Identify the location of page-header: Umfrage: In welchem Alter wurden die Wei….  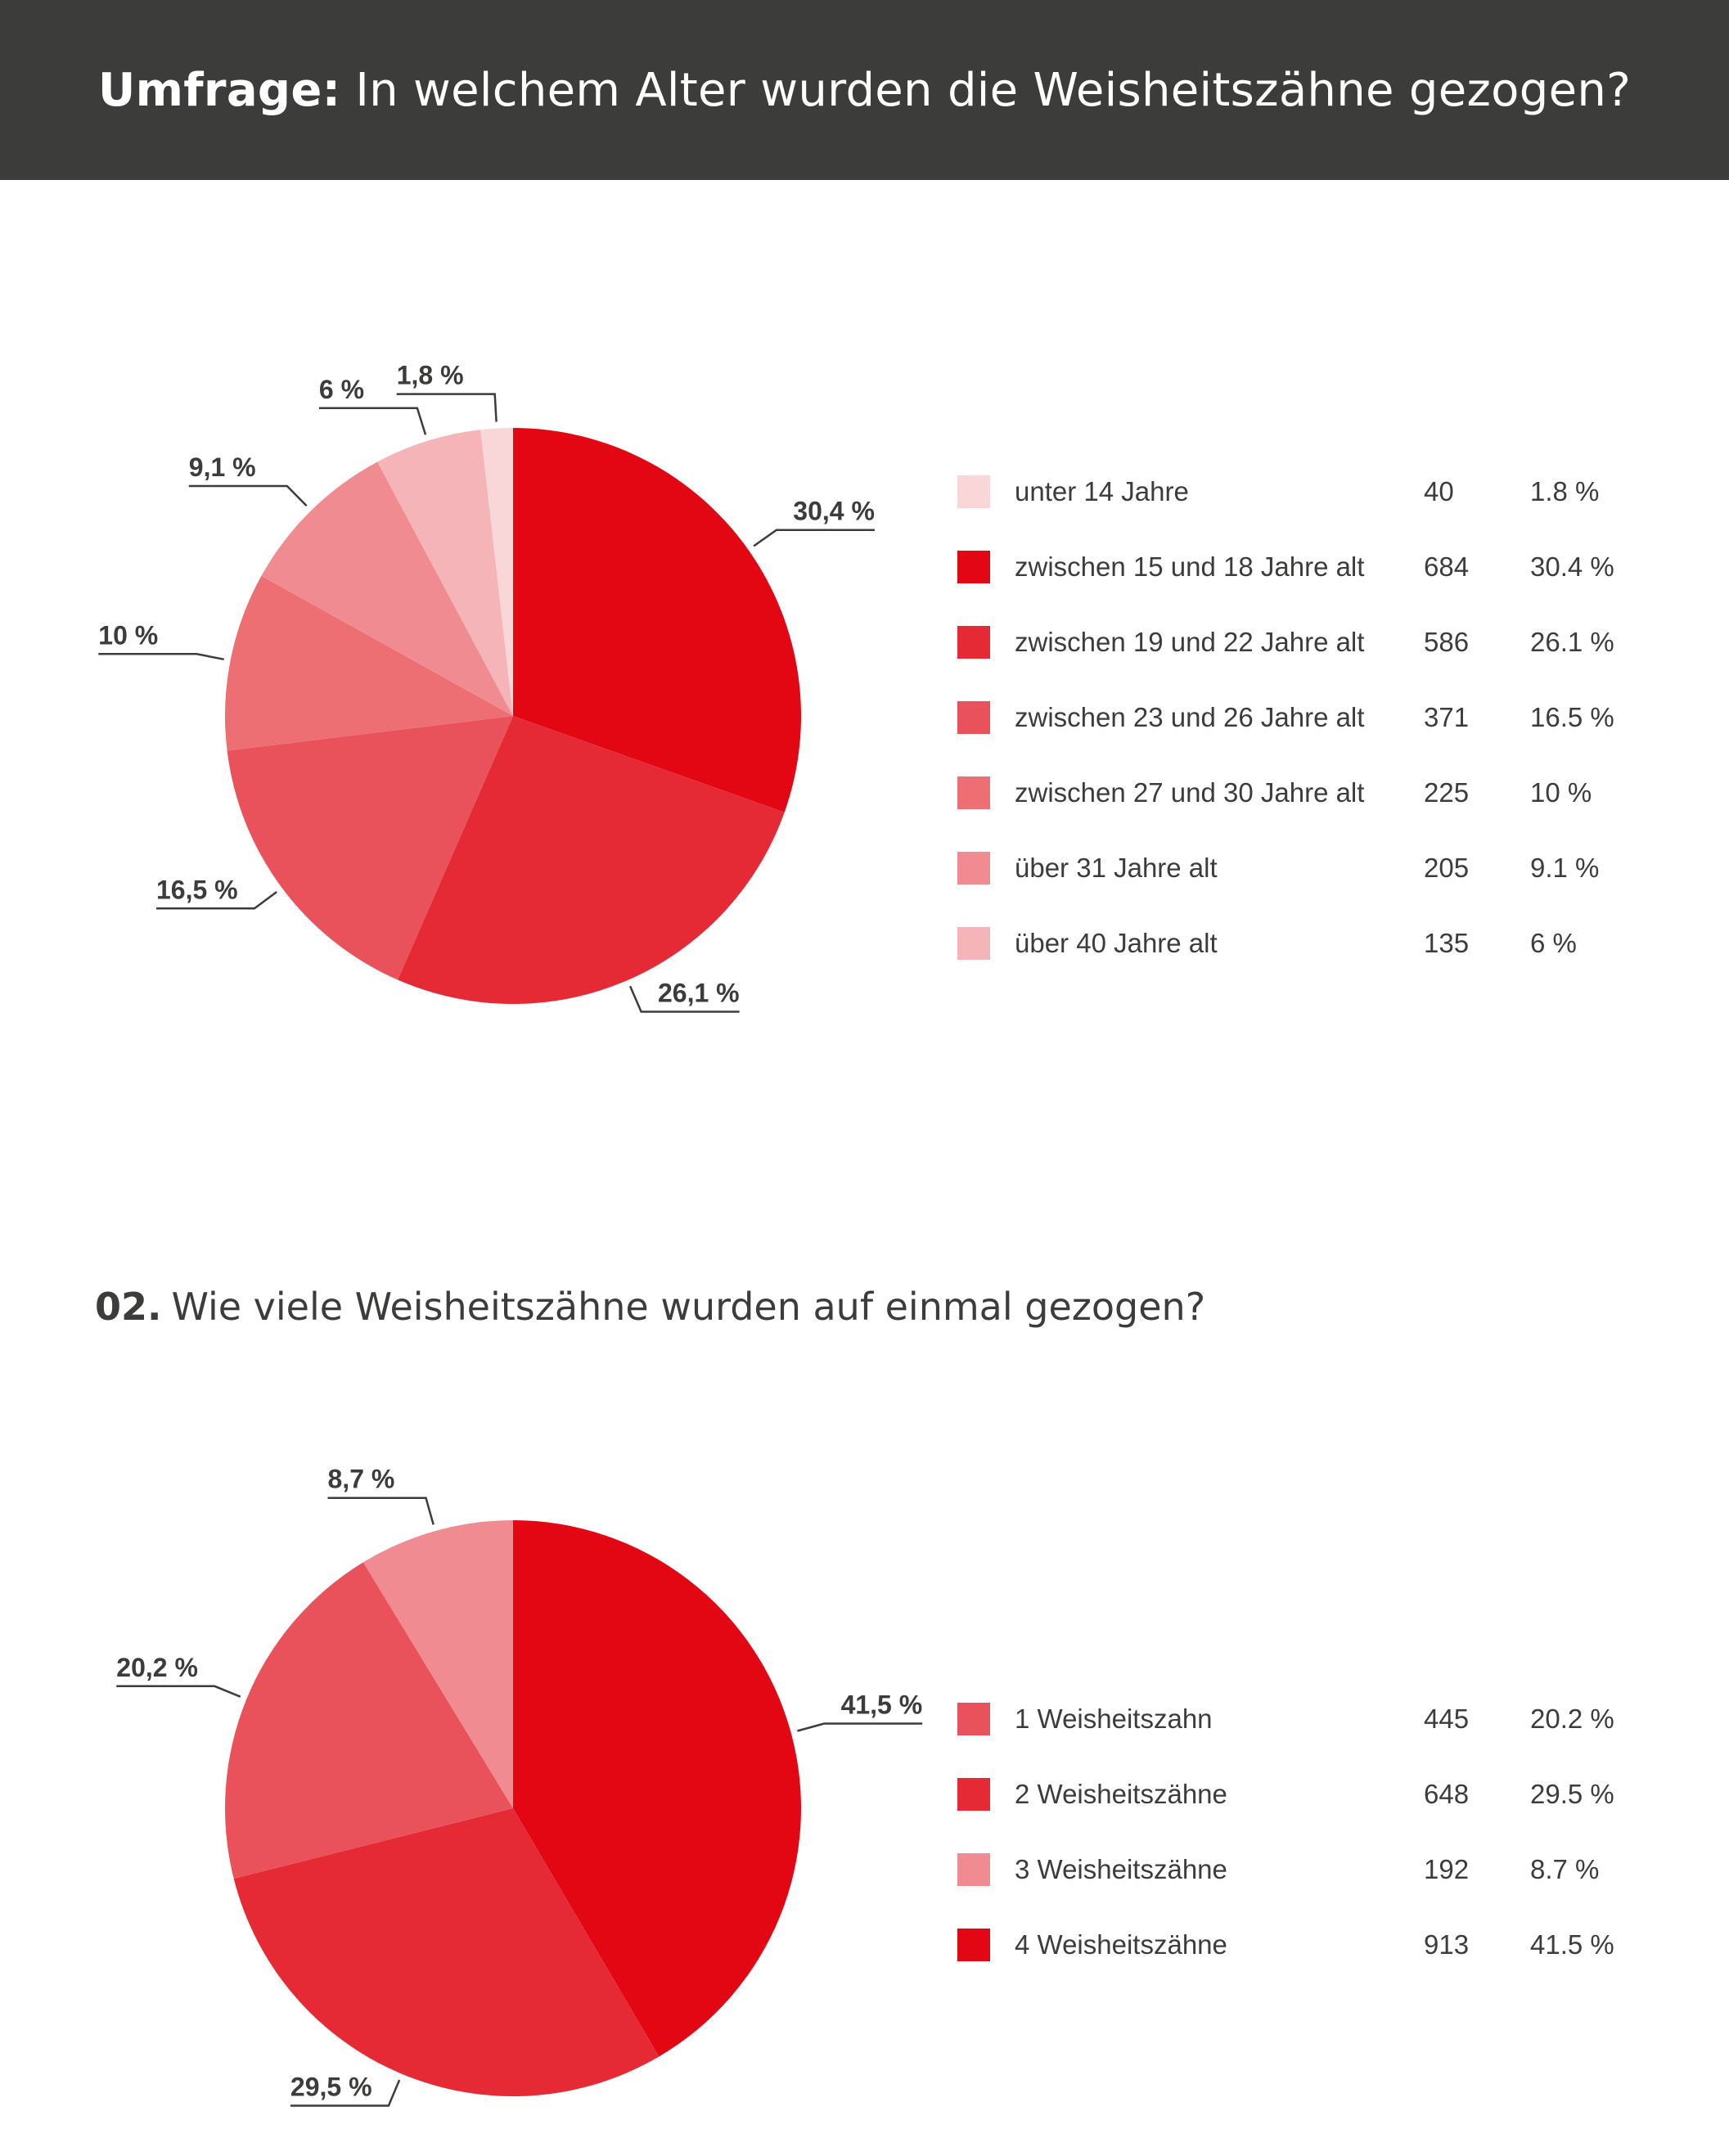
(864, 90).